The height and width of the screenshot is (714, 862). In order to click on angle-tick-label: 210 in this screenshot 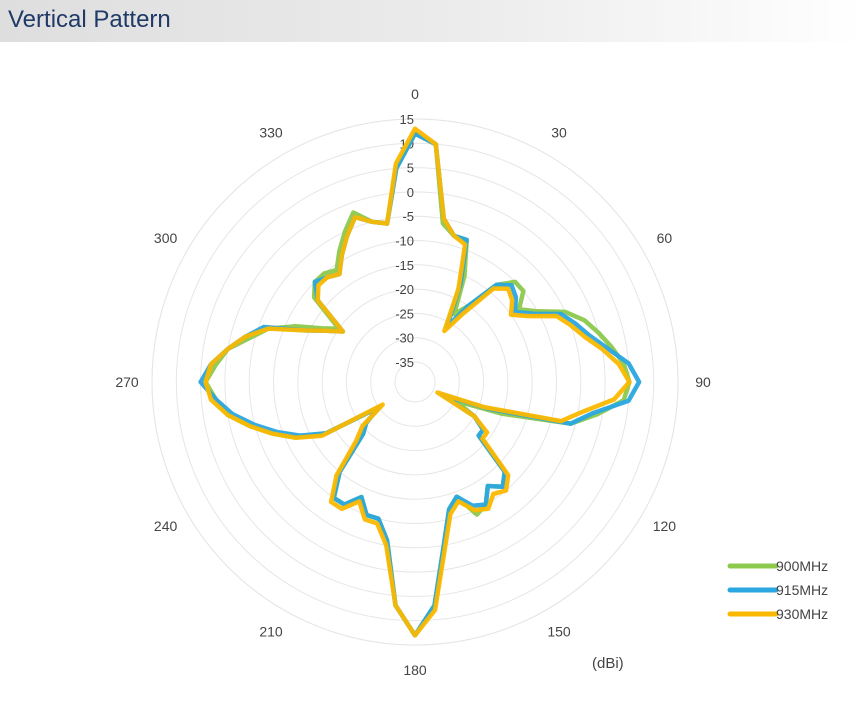, I will do `click(271, 631)`.